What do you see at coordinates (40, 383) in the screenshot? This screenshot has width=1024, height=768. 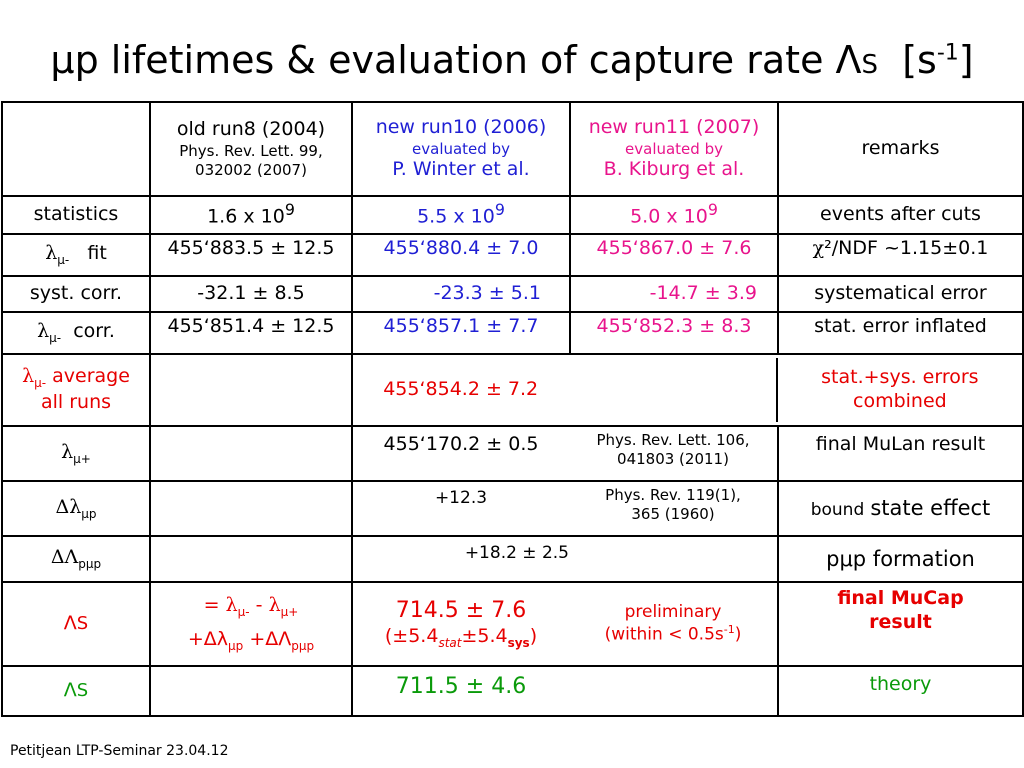 I see `average-lambda-sub: μ-` at bounding box center [40, 383].